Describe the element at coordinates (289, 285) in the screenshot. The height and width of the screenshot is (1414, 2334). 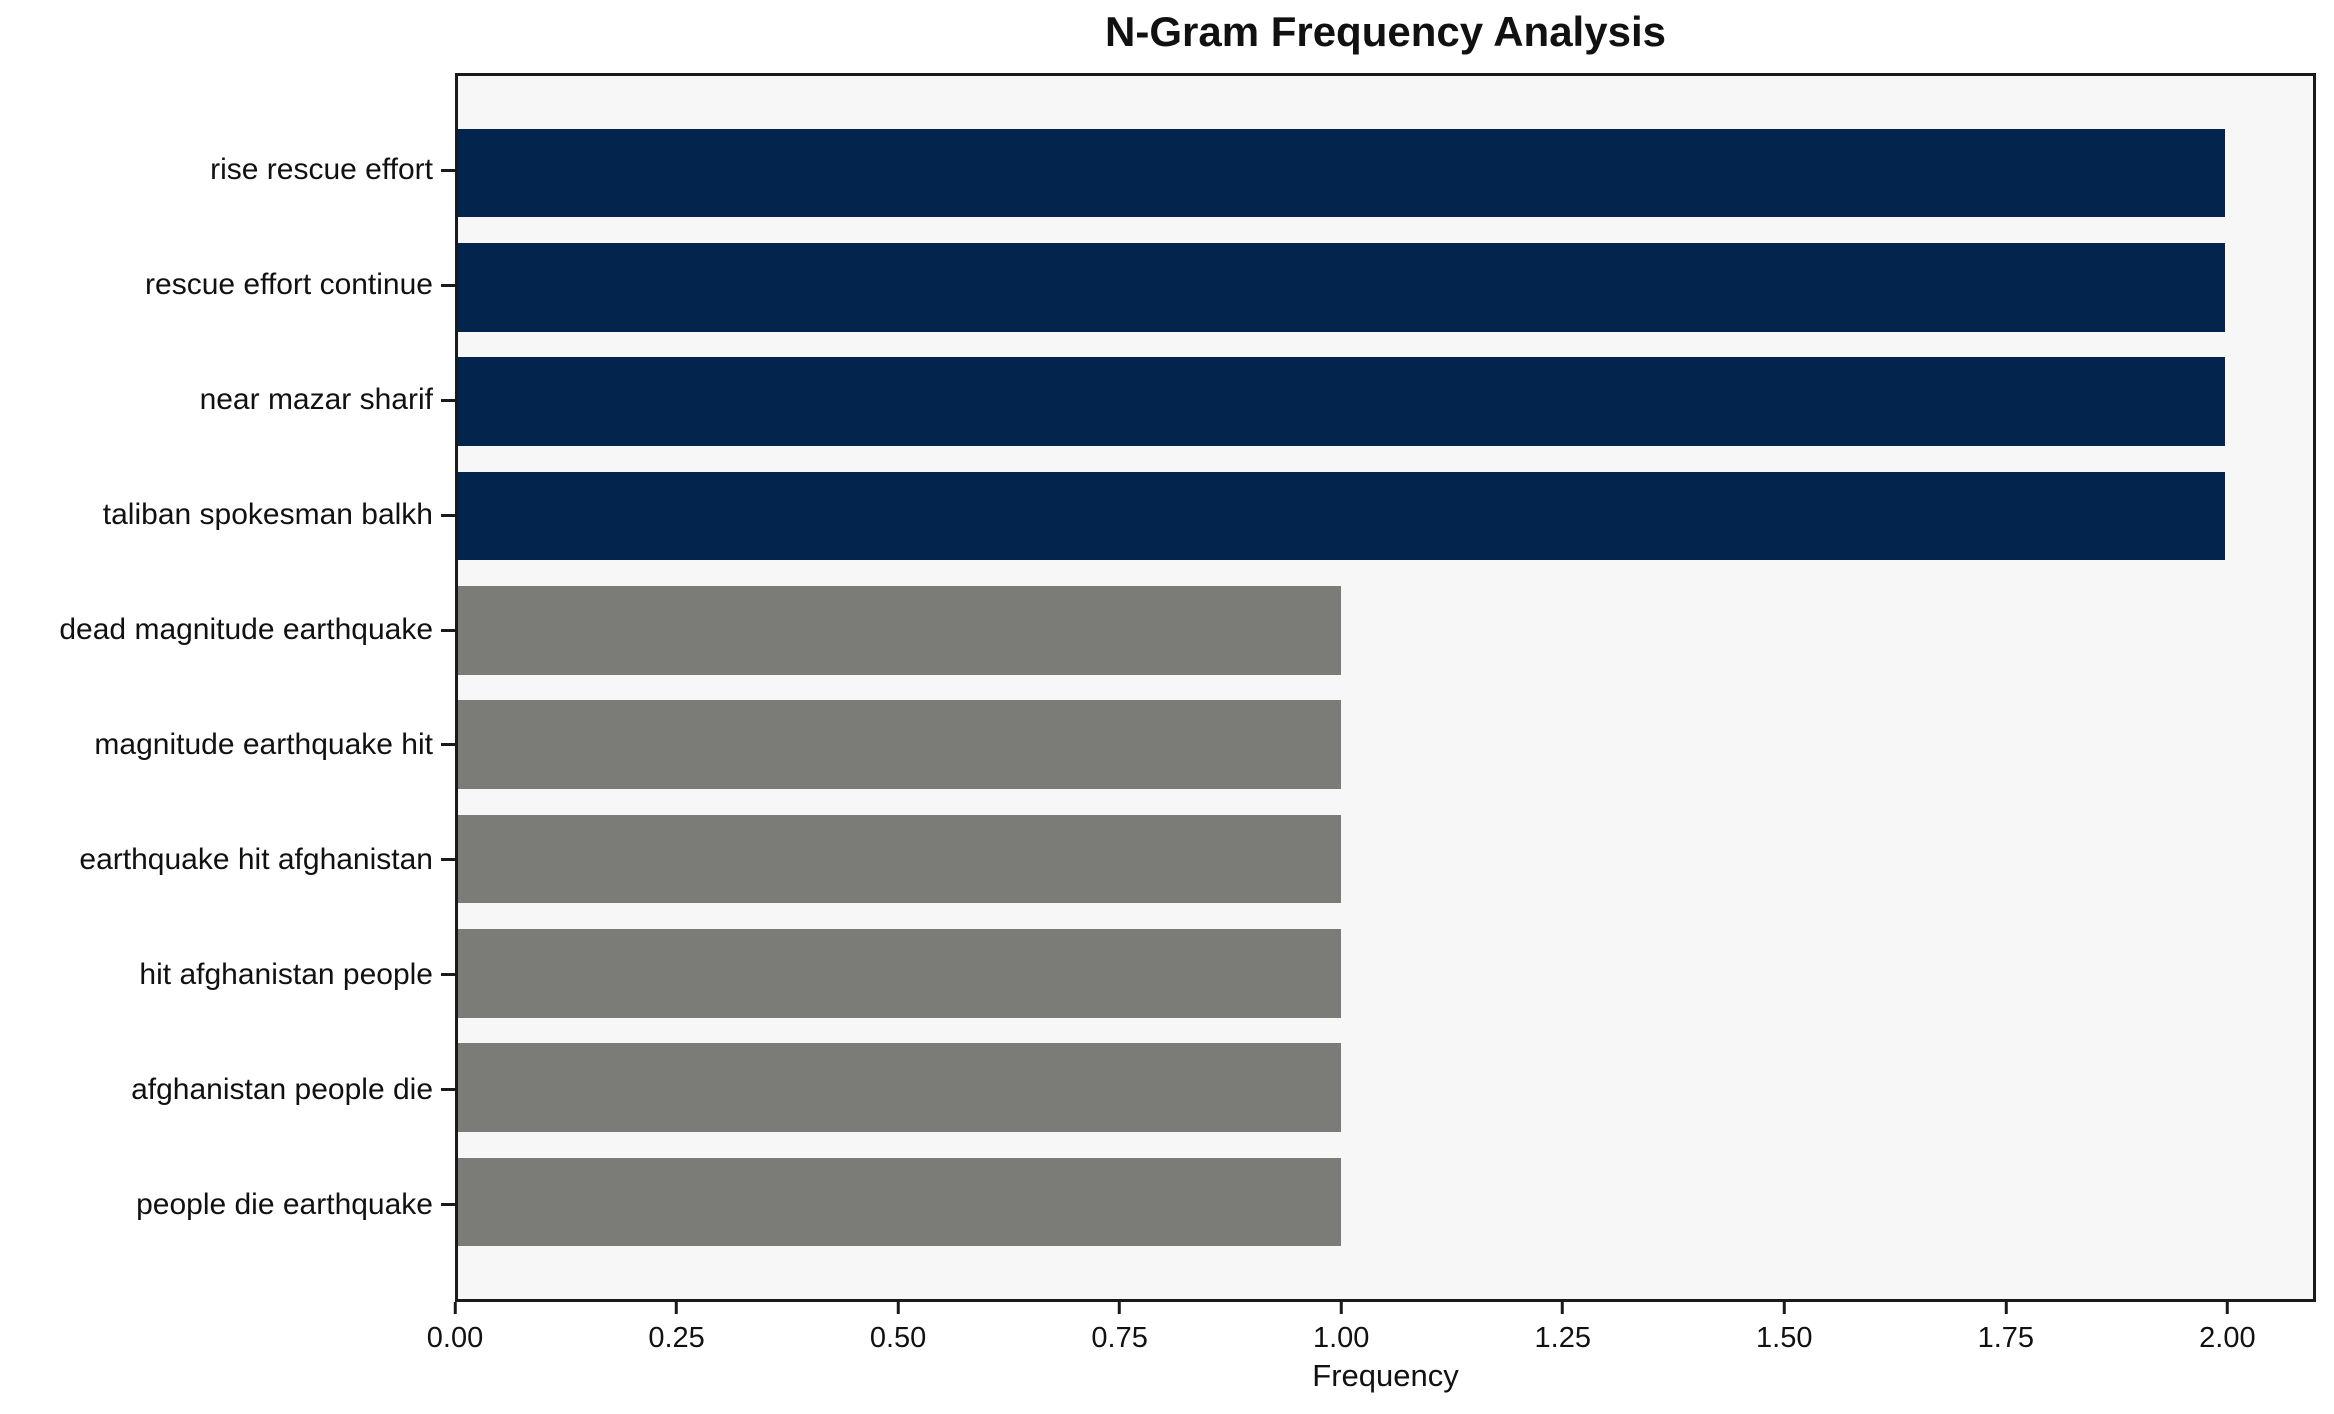
I see `y-tick-label: rescue effort continue` at that location.